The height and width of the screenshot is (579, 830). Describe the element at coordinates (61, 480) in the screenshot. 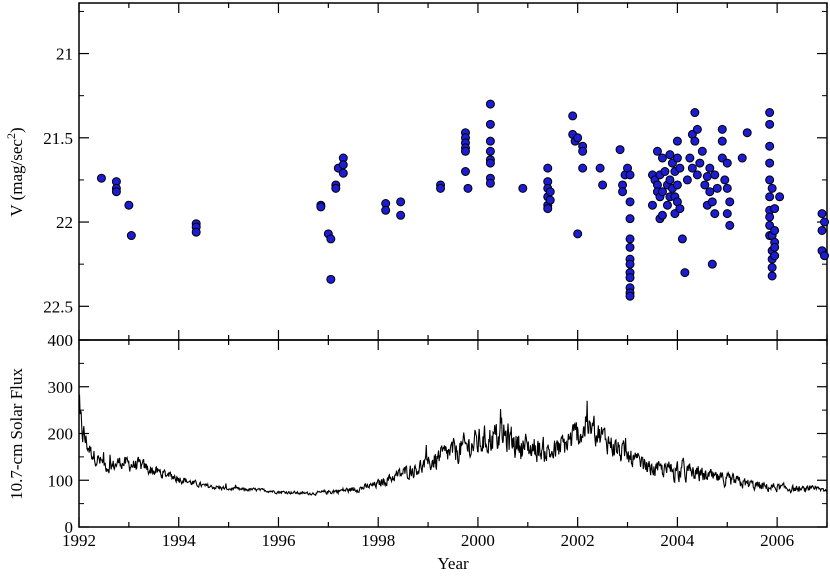

I see `bottom-y-tick-label: 100` at that location.